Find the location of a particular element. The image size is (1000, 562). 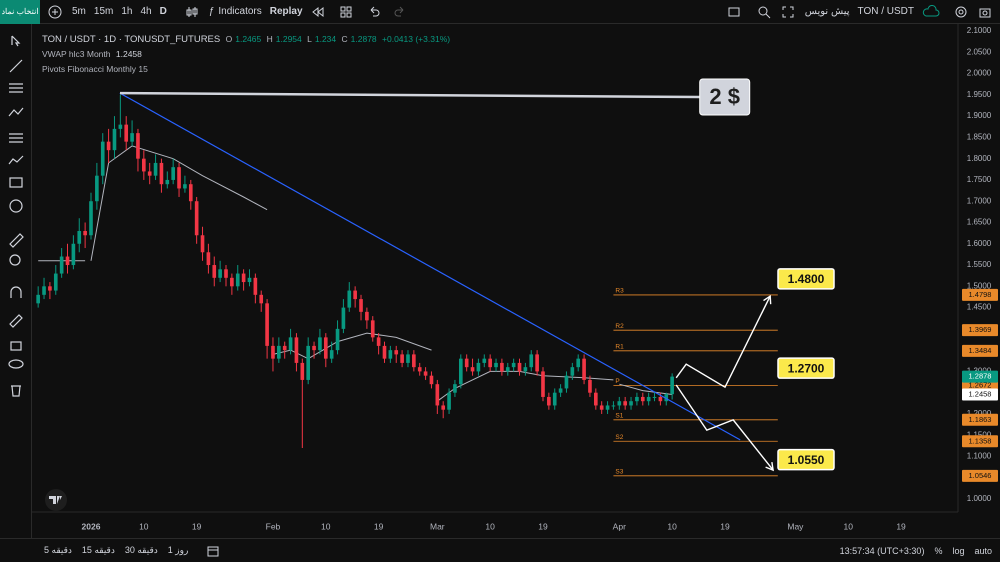

interval-button: 1h is located at coordinates (127, 11).